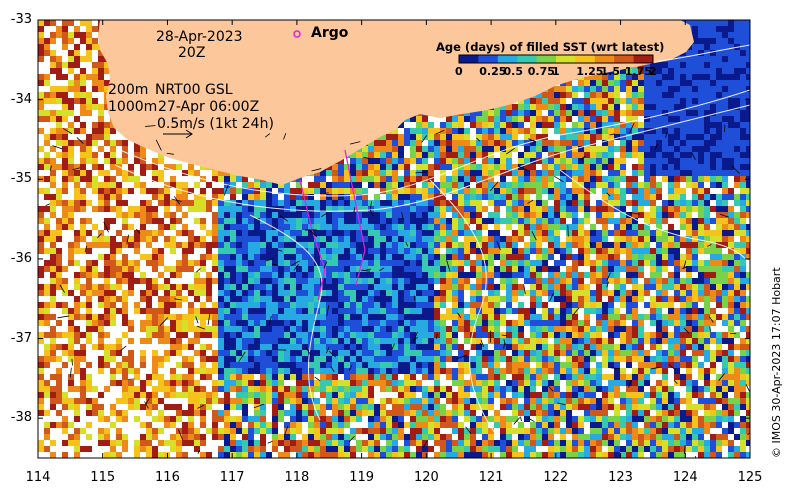 Image resolution: width=791 pixels, height=492 pixels. What do you see at coordinates (638, 71) in the screenshot?
I see `colorbar-tick-label: 1.75` at bounding box center [638, 71].